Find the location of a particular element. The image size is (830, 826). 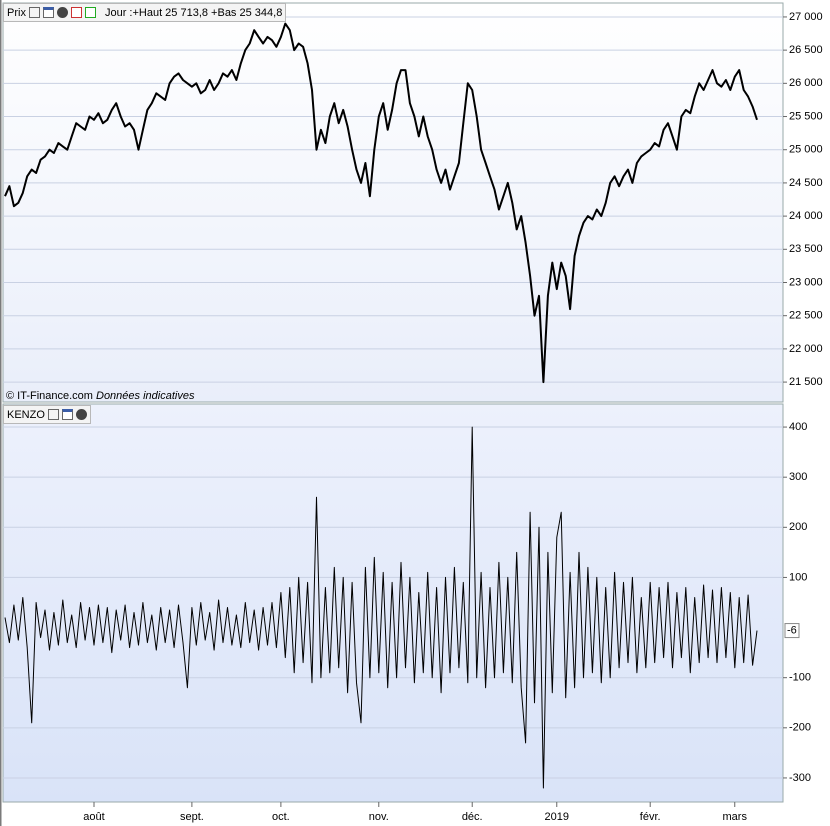

y-tick-label: -300 is located at coordinates (800, 778).